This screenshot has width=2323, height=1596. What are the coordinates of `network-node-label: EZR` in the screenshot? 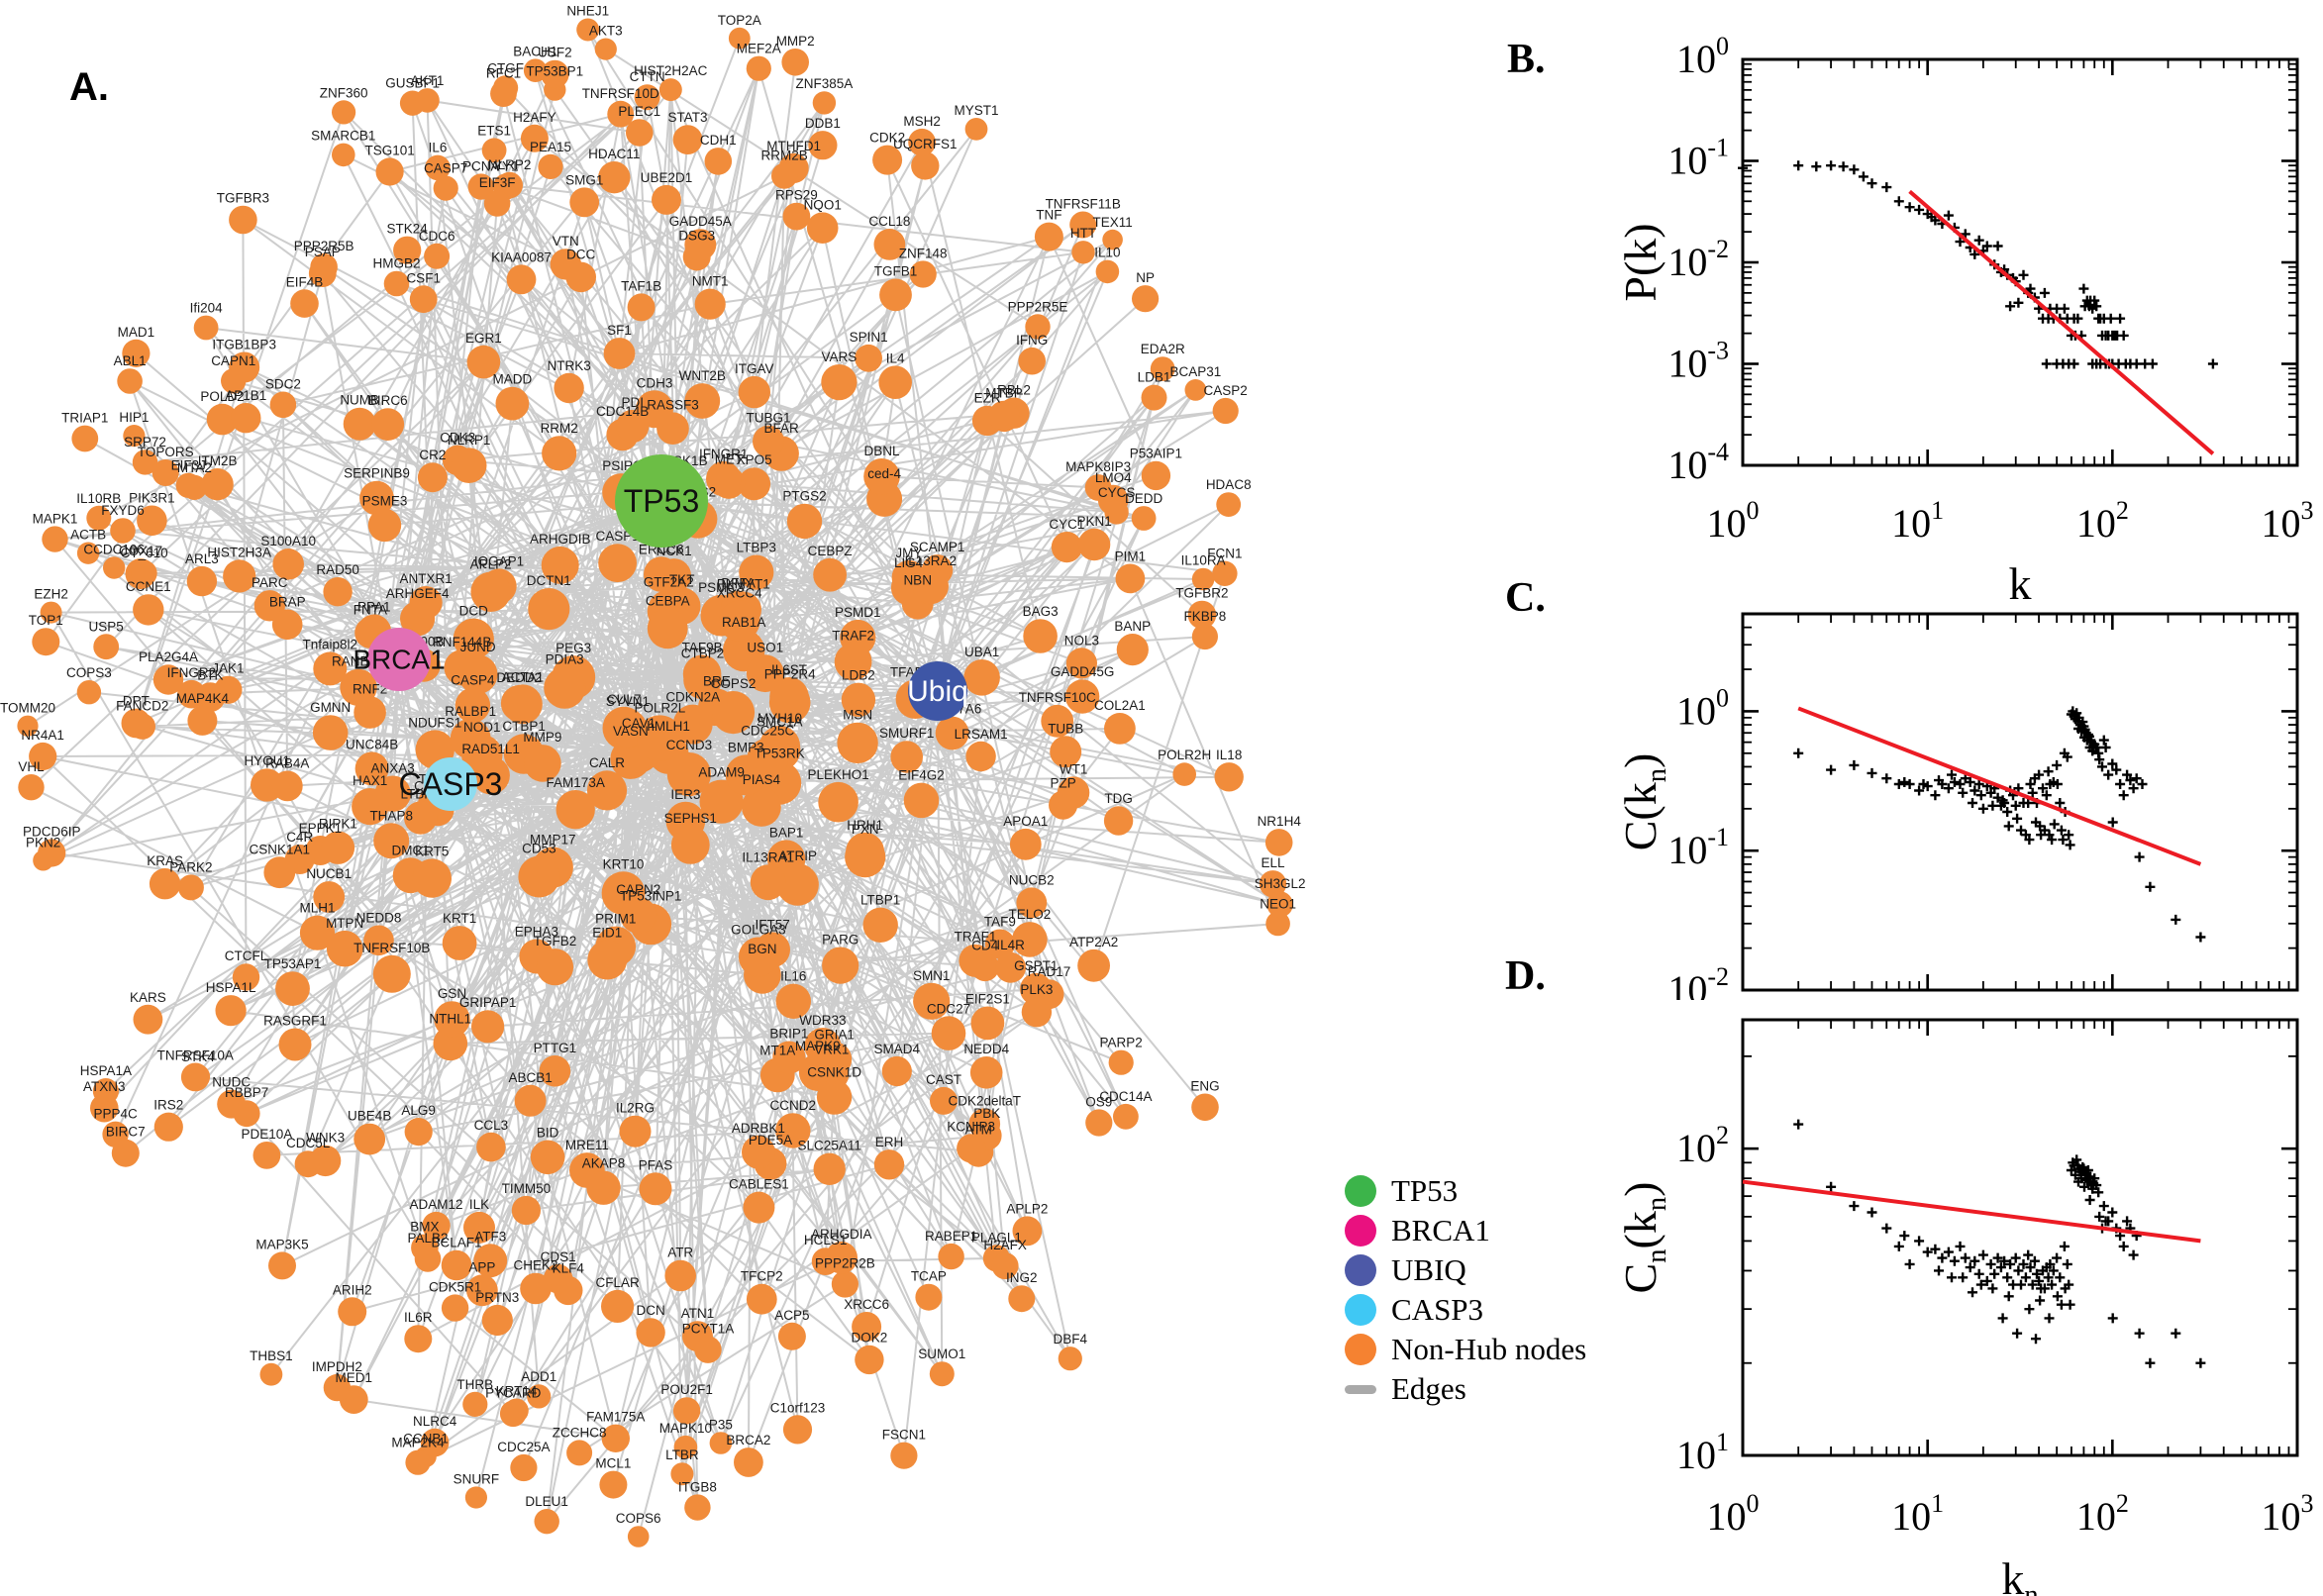 It's located at (987, 398).